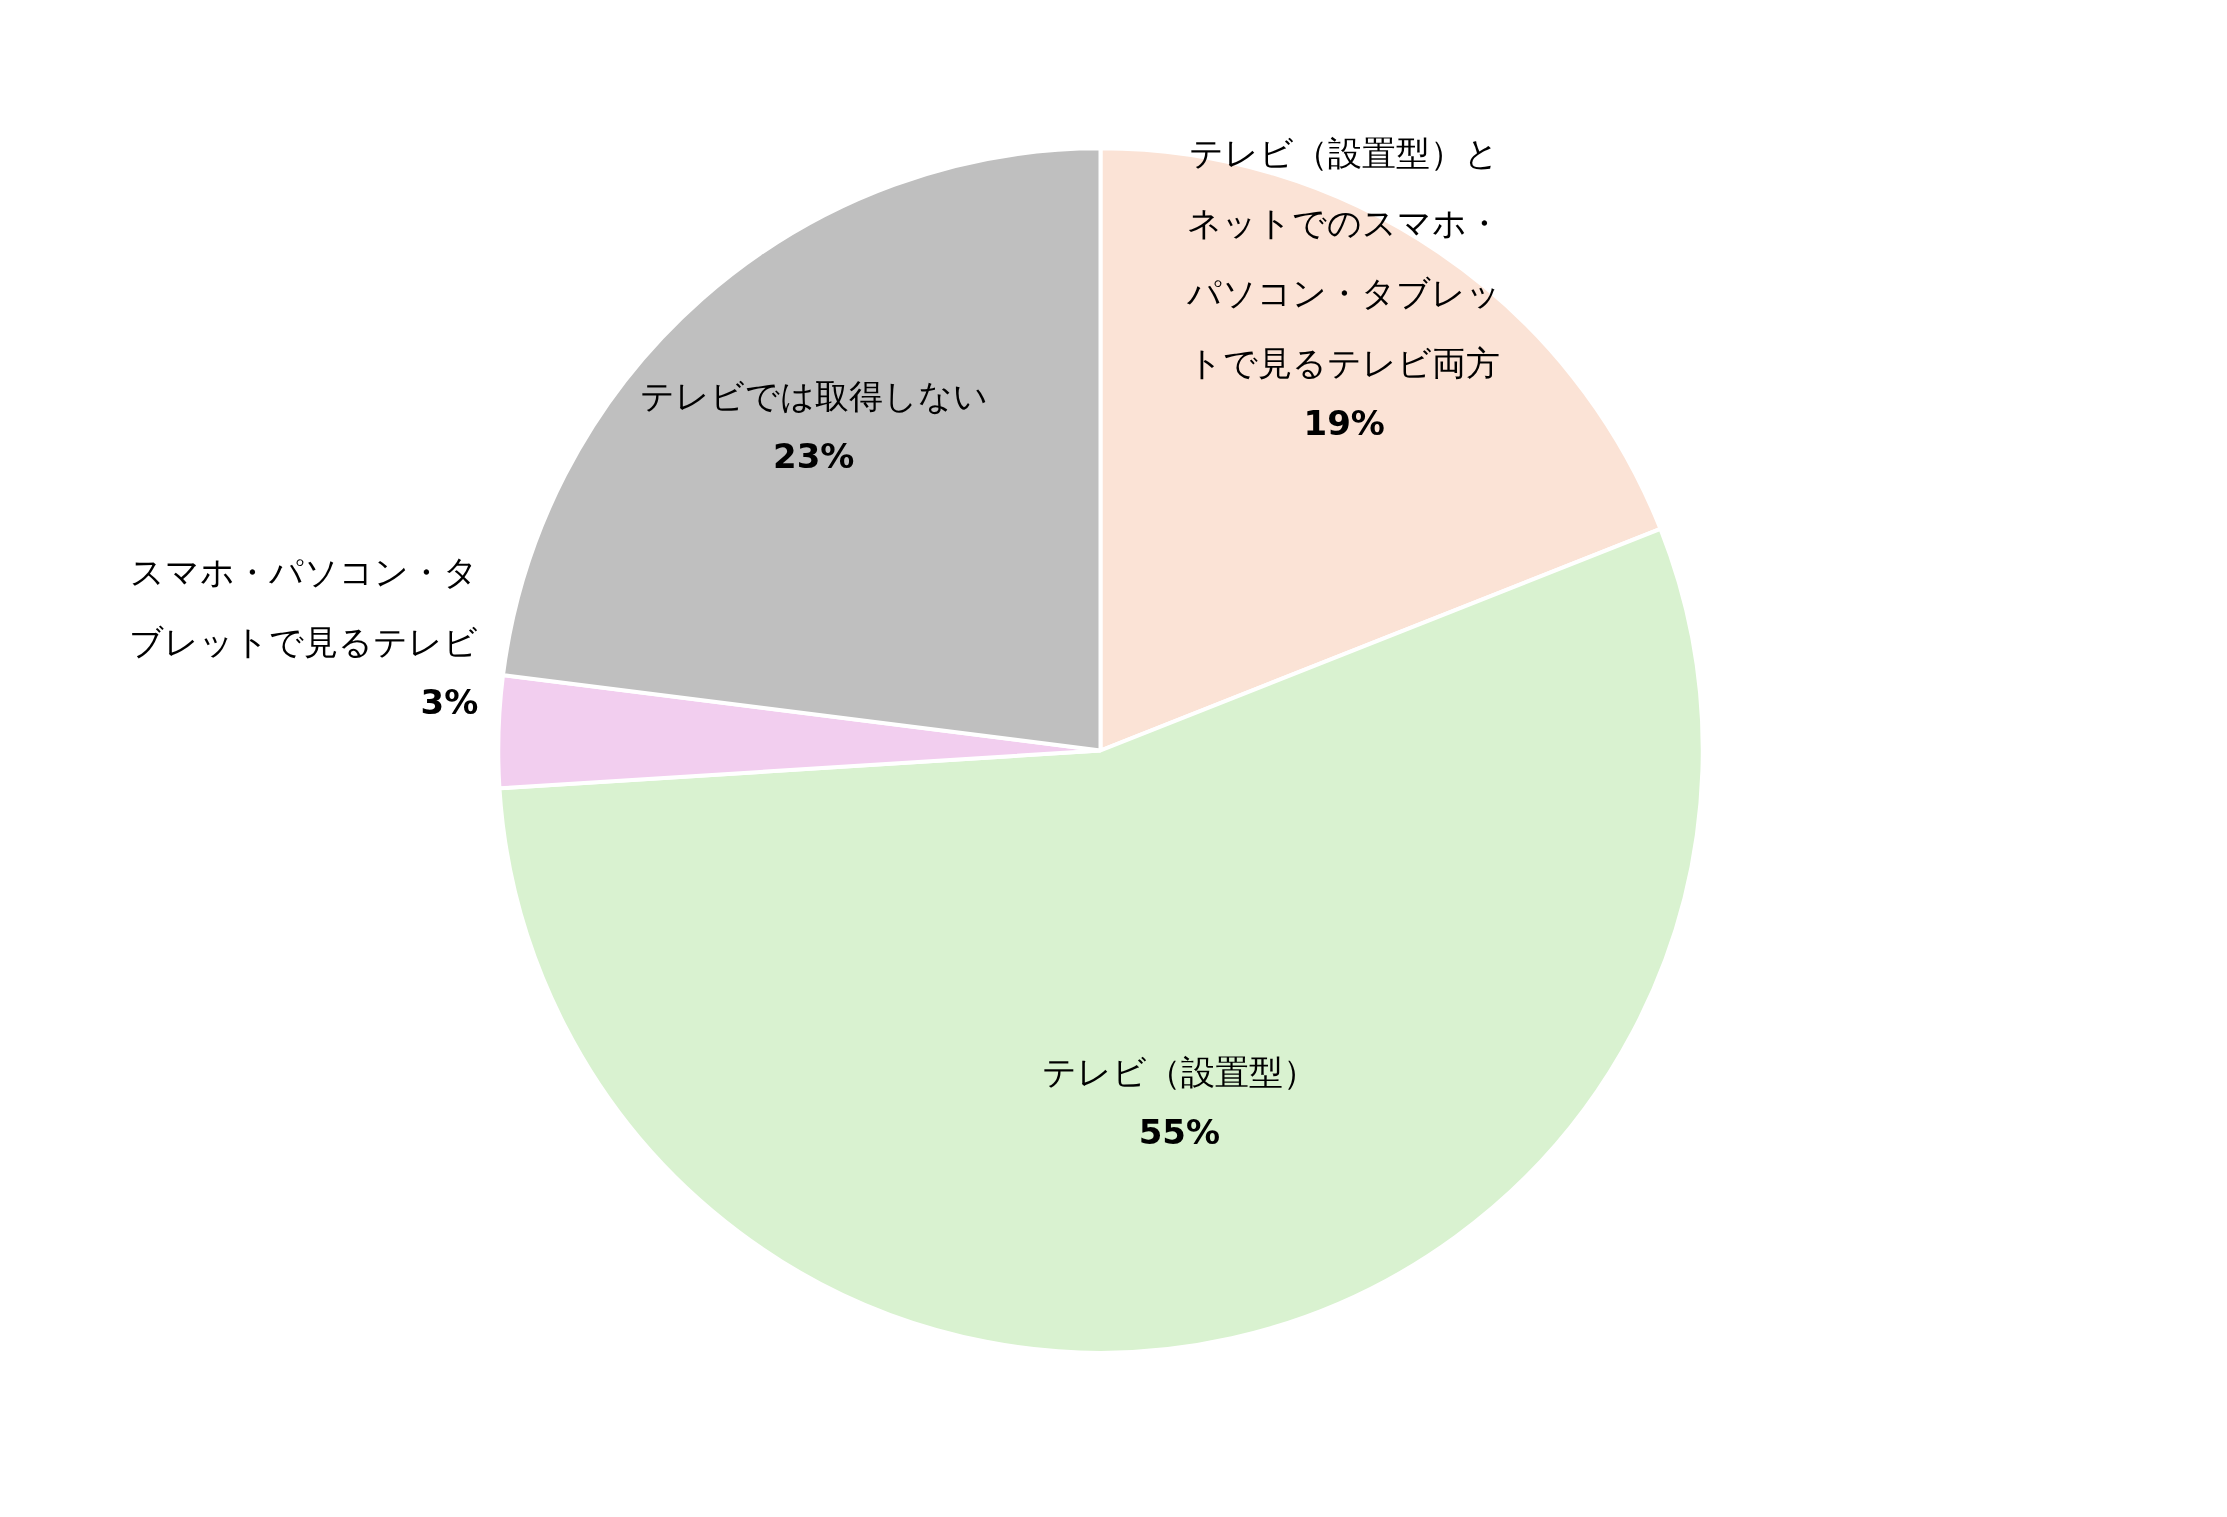 The image size is (2227, 1517). What do you see at coordinates (304, 607) in the screenshot?
I see `slice-label: スマホ・パソコン・タブレットで見るテレビ` at bounding box center [304, 607].